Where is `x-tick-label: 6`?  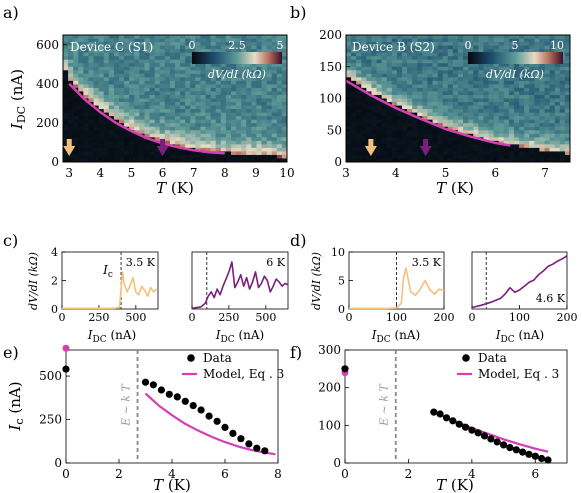 x-tick-label: 6 is located at coordinates (163, 173).